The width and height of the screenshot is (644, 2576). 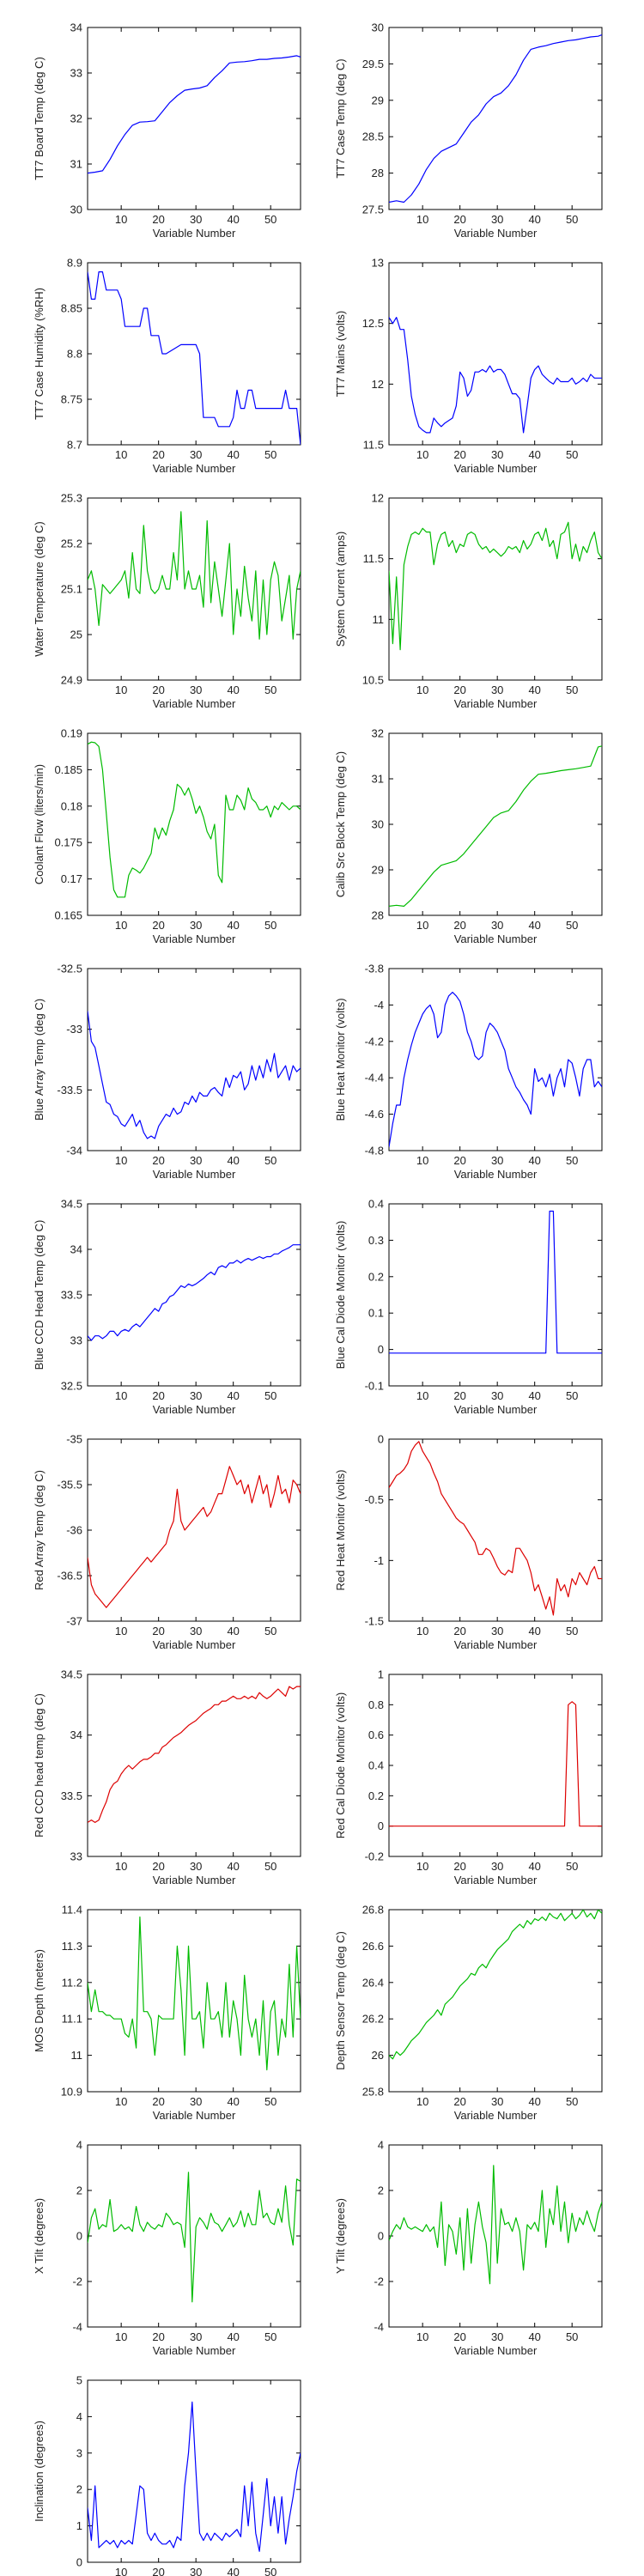 What do you see at coordinates (76, 28) in the screenshot?
I see `y-tick-label: 34` at bounding box center [76, 28].